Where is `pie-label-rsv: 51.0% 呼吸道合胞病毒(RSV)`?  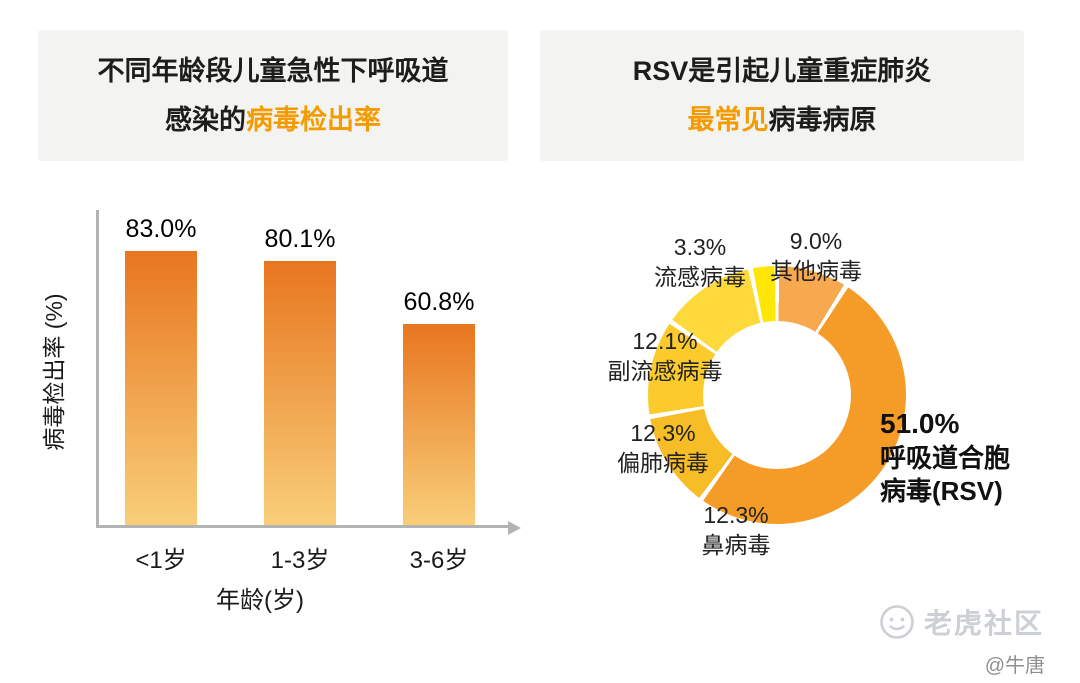 pie-label-rsv: 51.0% 呼吸道合胞病毒(RSV) is located at coordinates (952, 457).